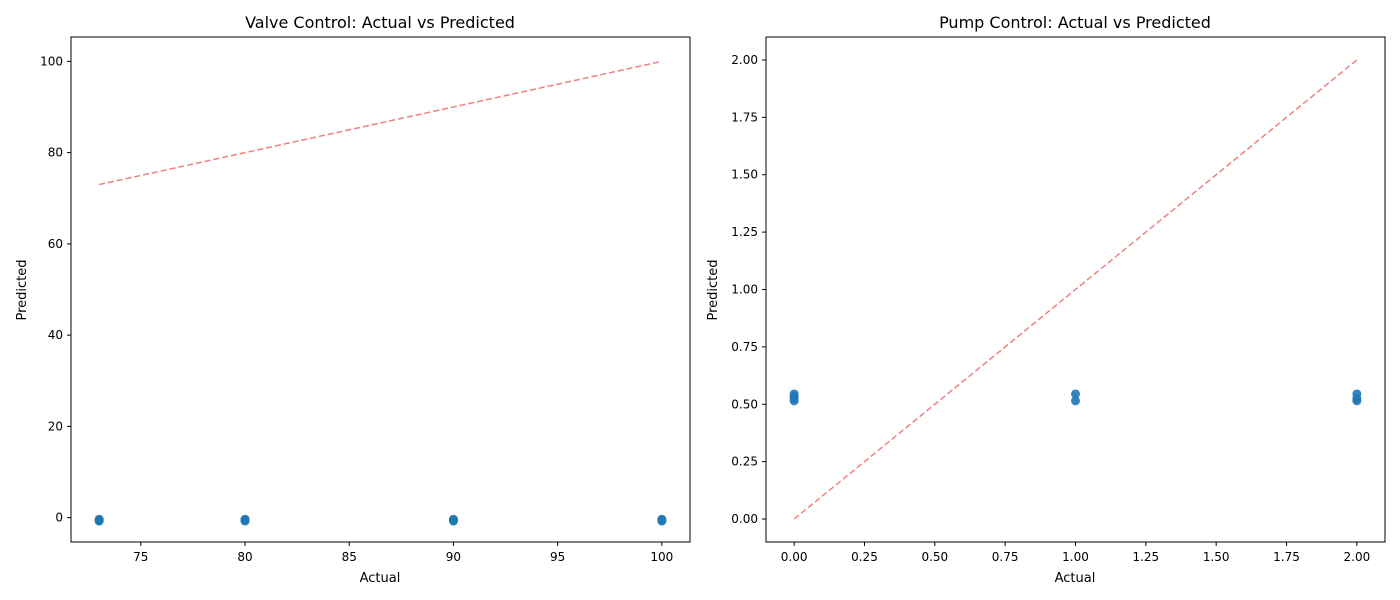  What do you see at coordinates (1286, 557) in the screenshot?
I see `x-tick-label: 1.75` at bounding box center [1286, 557].